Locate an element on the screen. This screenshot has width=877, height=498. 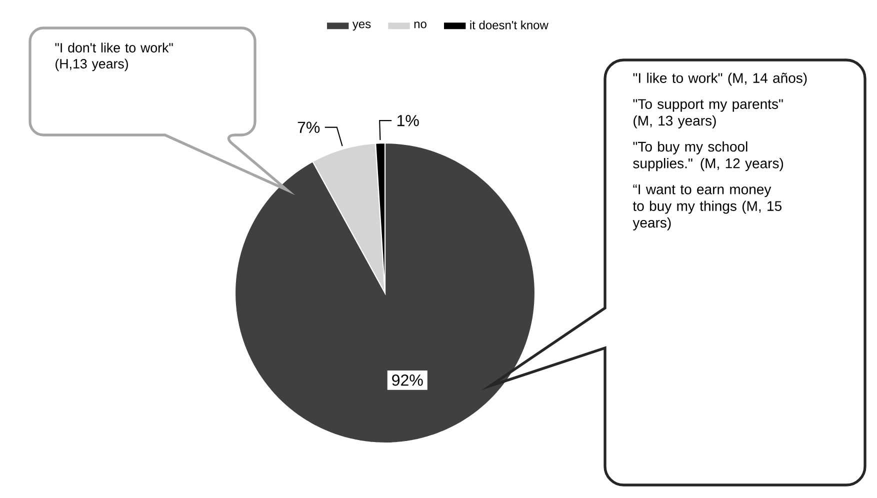
legend-label: no is located at coordinates (420, 25).